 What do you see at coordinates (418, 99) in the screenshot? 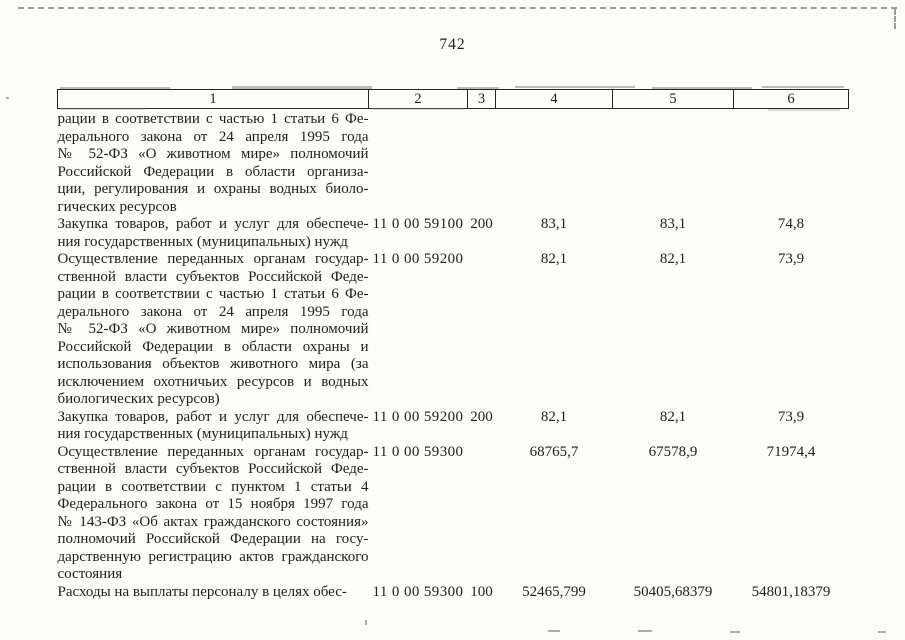
I see `column-header-2: 2` at bounding box center [418, 99].